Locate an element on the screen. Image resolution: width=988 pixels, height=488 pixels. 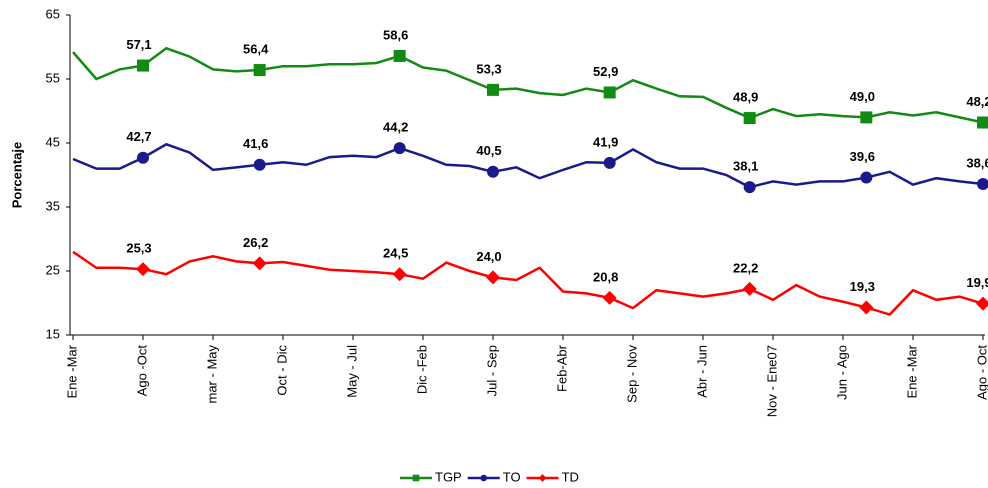
y-tick-label: 35 is located at coordinates (53, 205).